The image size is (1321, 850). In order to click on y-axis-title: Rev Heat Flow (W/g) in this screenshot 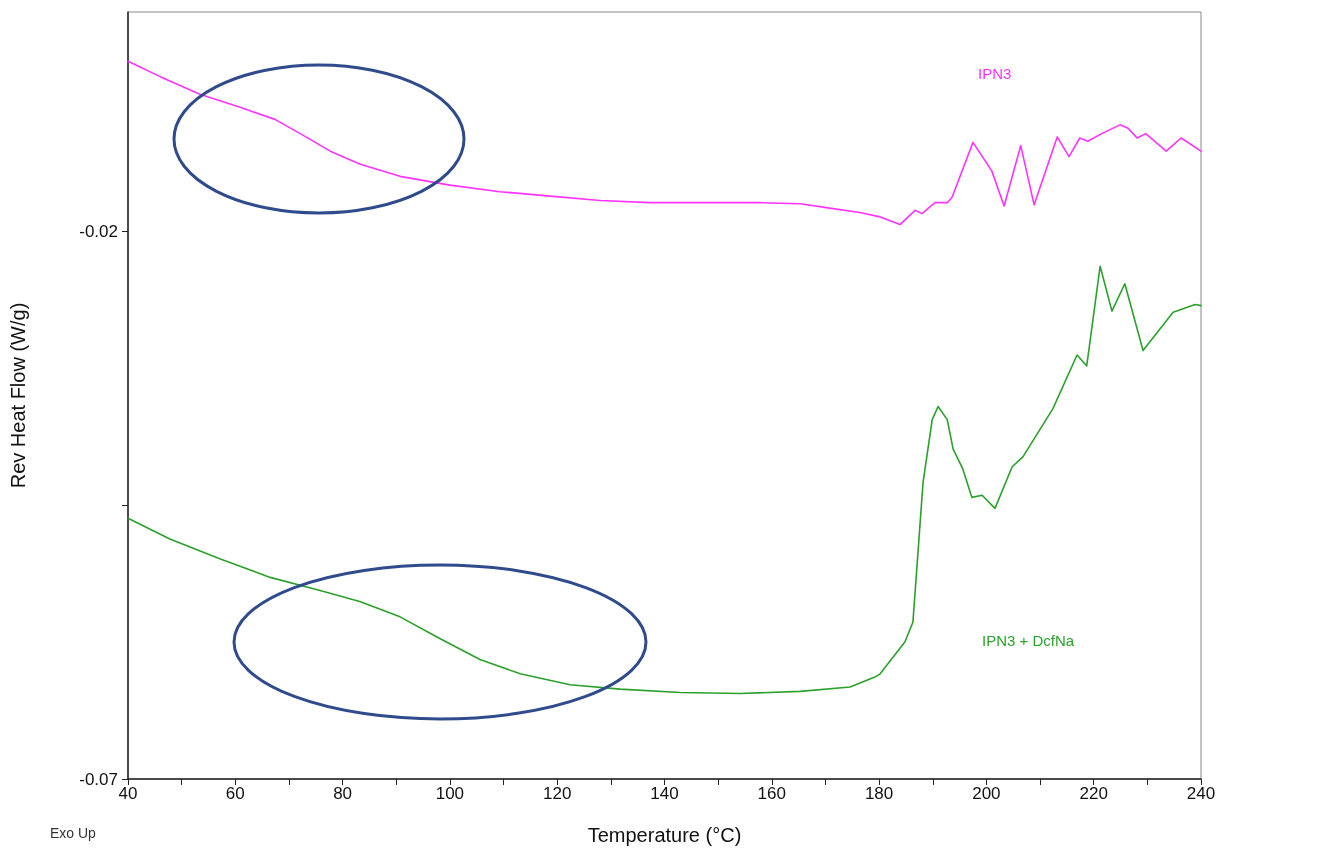, I will do `click(18, 395)`.